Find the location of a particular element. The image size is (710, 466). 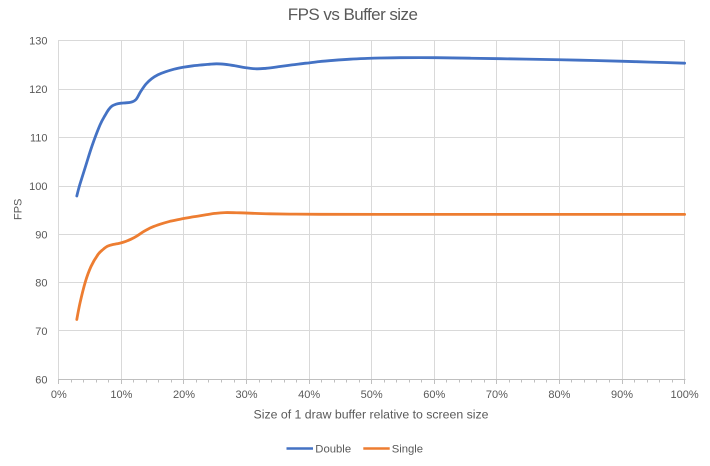

svg-text: 110 is located at coordinates (39, 139).